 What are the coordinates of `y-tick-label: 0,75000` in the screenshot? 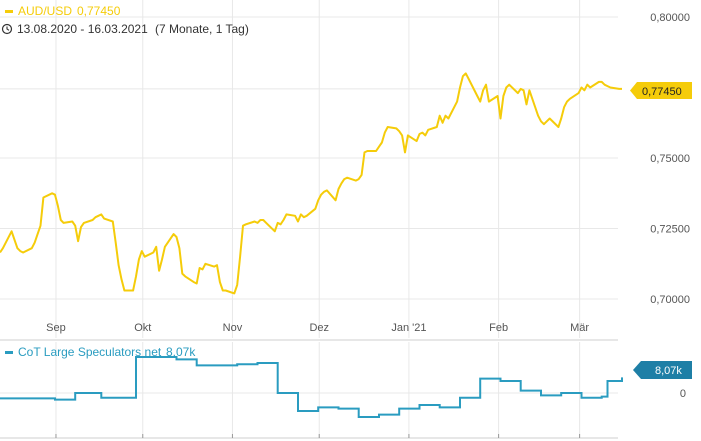 It's located at (670, 159).